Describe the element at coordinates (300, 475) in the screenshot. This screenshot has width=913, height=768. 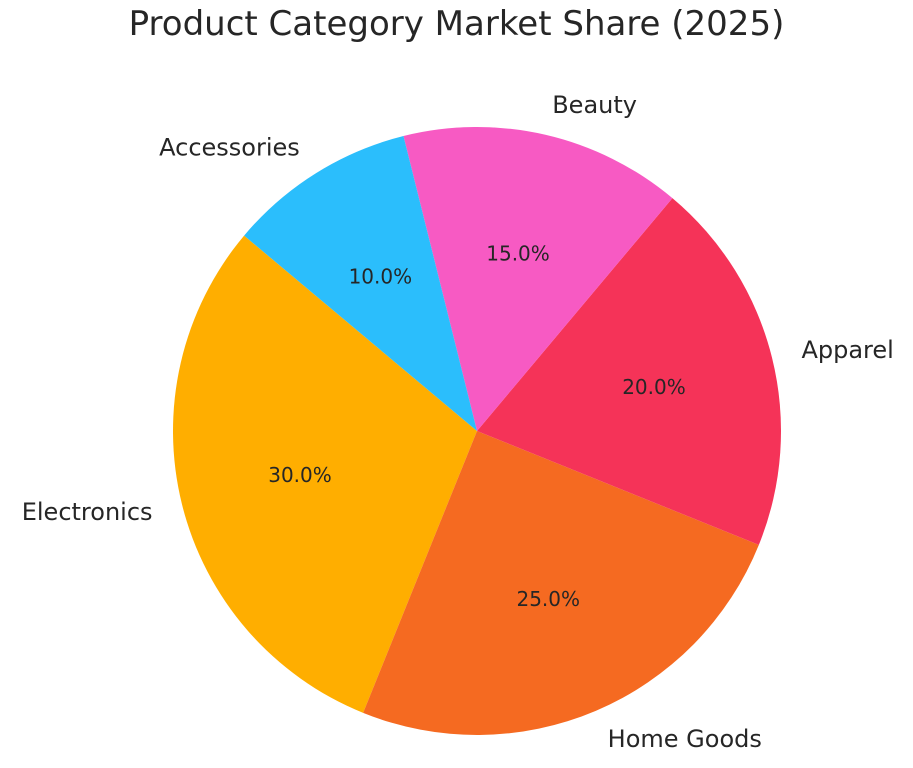
I see `pct-label: 30.0%` at that location.